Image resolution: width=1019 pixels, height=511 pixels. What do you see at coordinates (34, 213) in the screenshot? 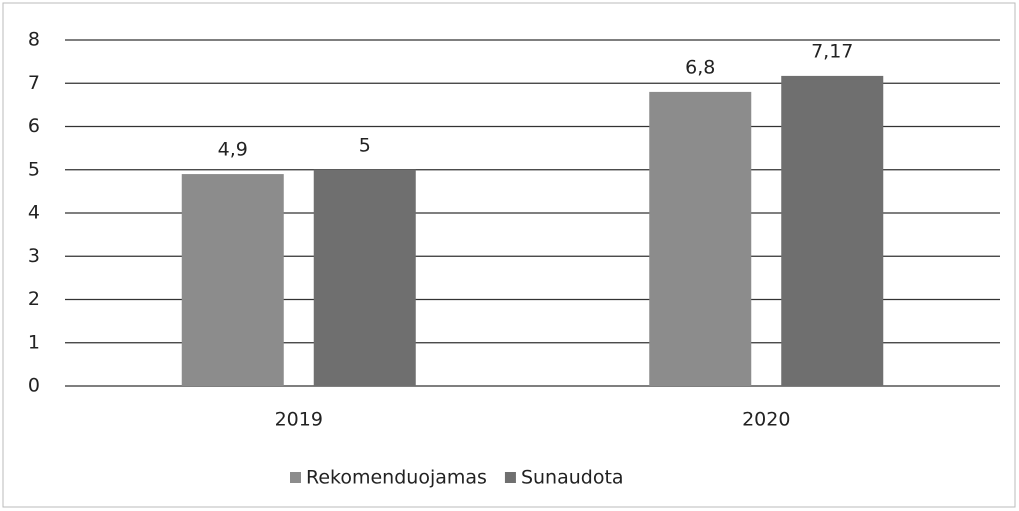
I see `y-tick-label: 4` at bounding box center [34, 213].